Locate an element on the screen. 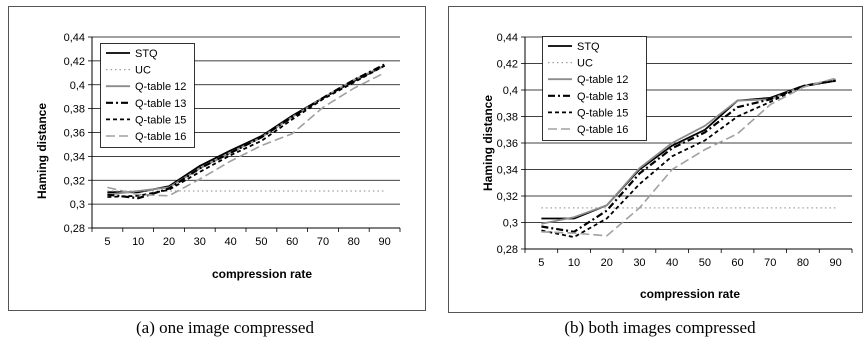 This screenshot has width=867, height=351. caption-b: (b) both images compressed is located at coordinates (660, 327).